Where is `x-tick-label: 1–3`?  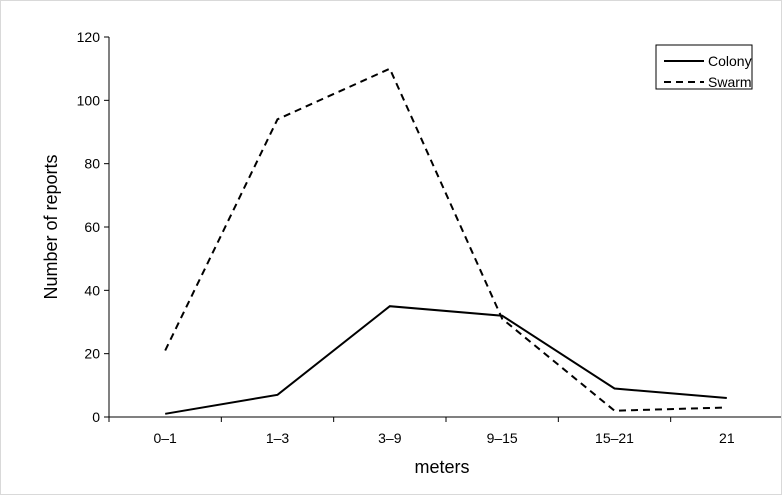 x-tick-label: 1–3 is located at coordinates (278, 438).